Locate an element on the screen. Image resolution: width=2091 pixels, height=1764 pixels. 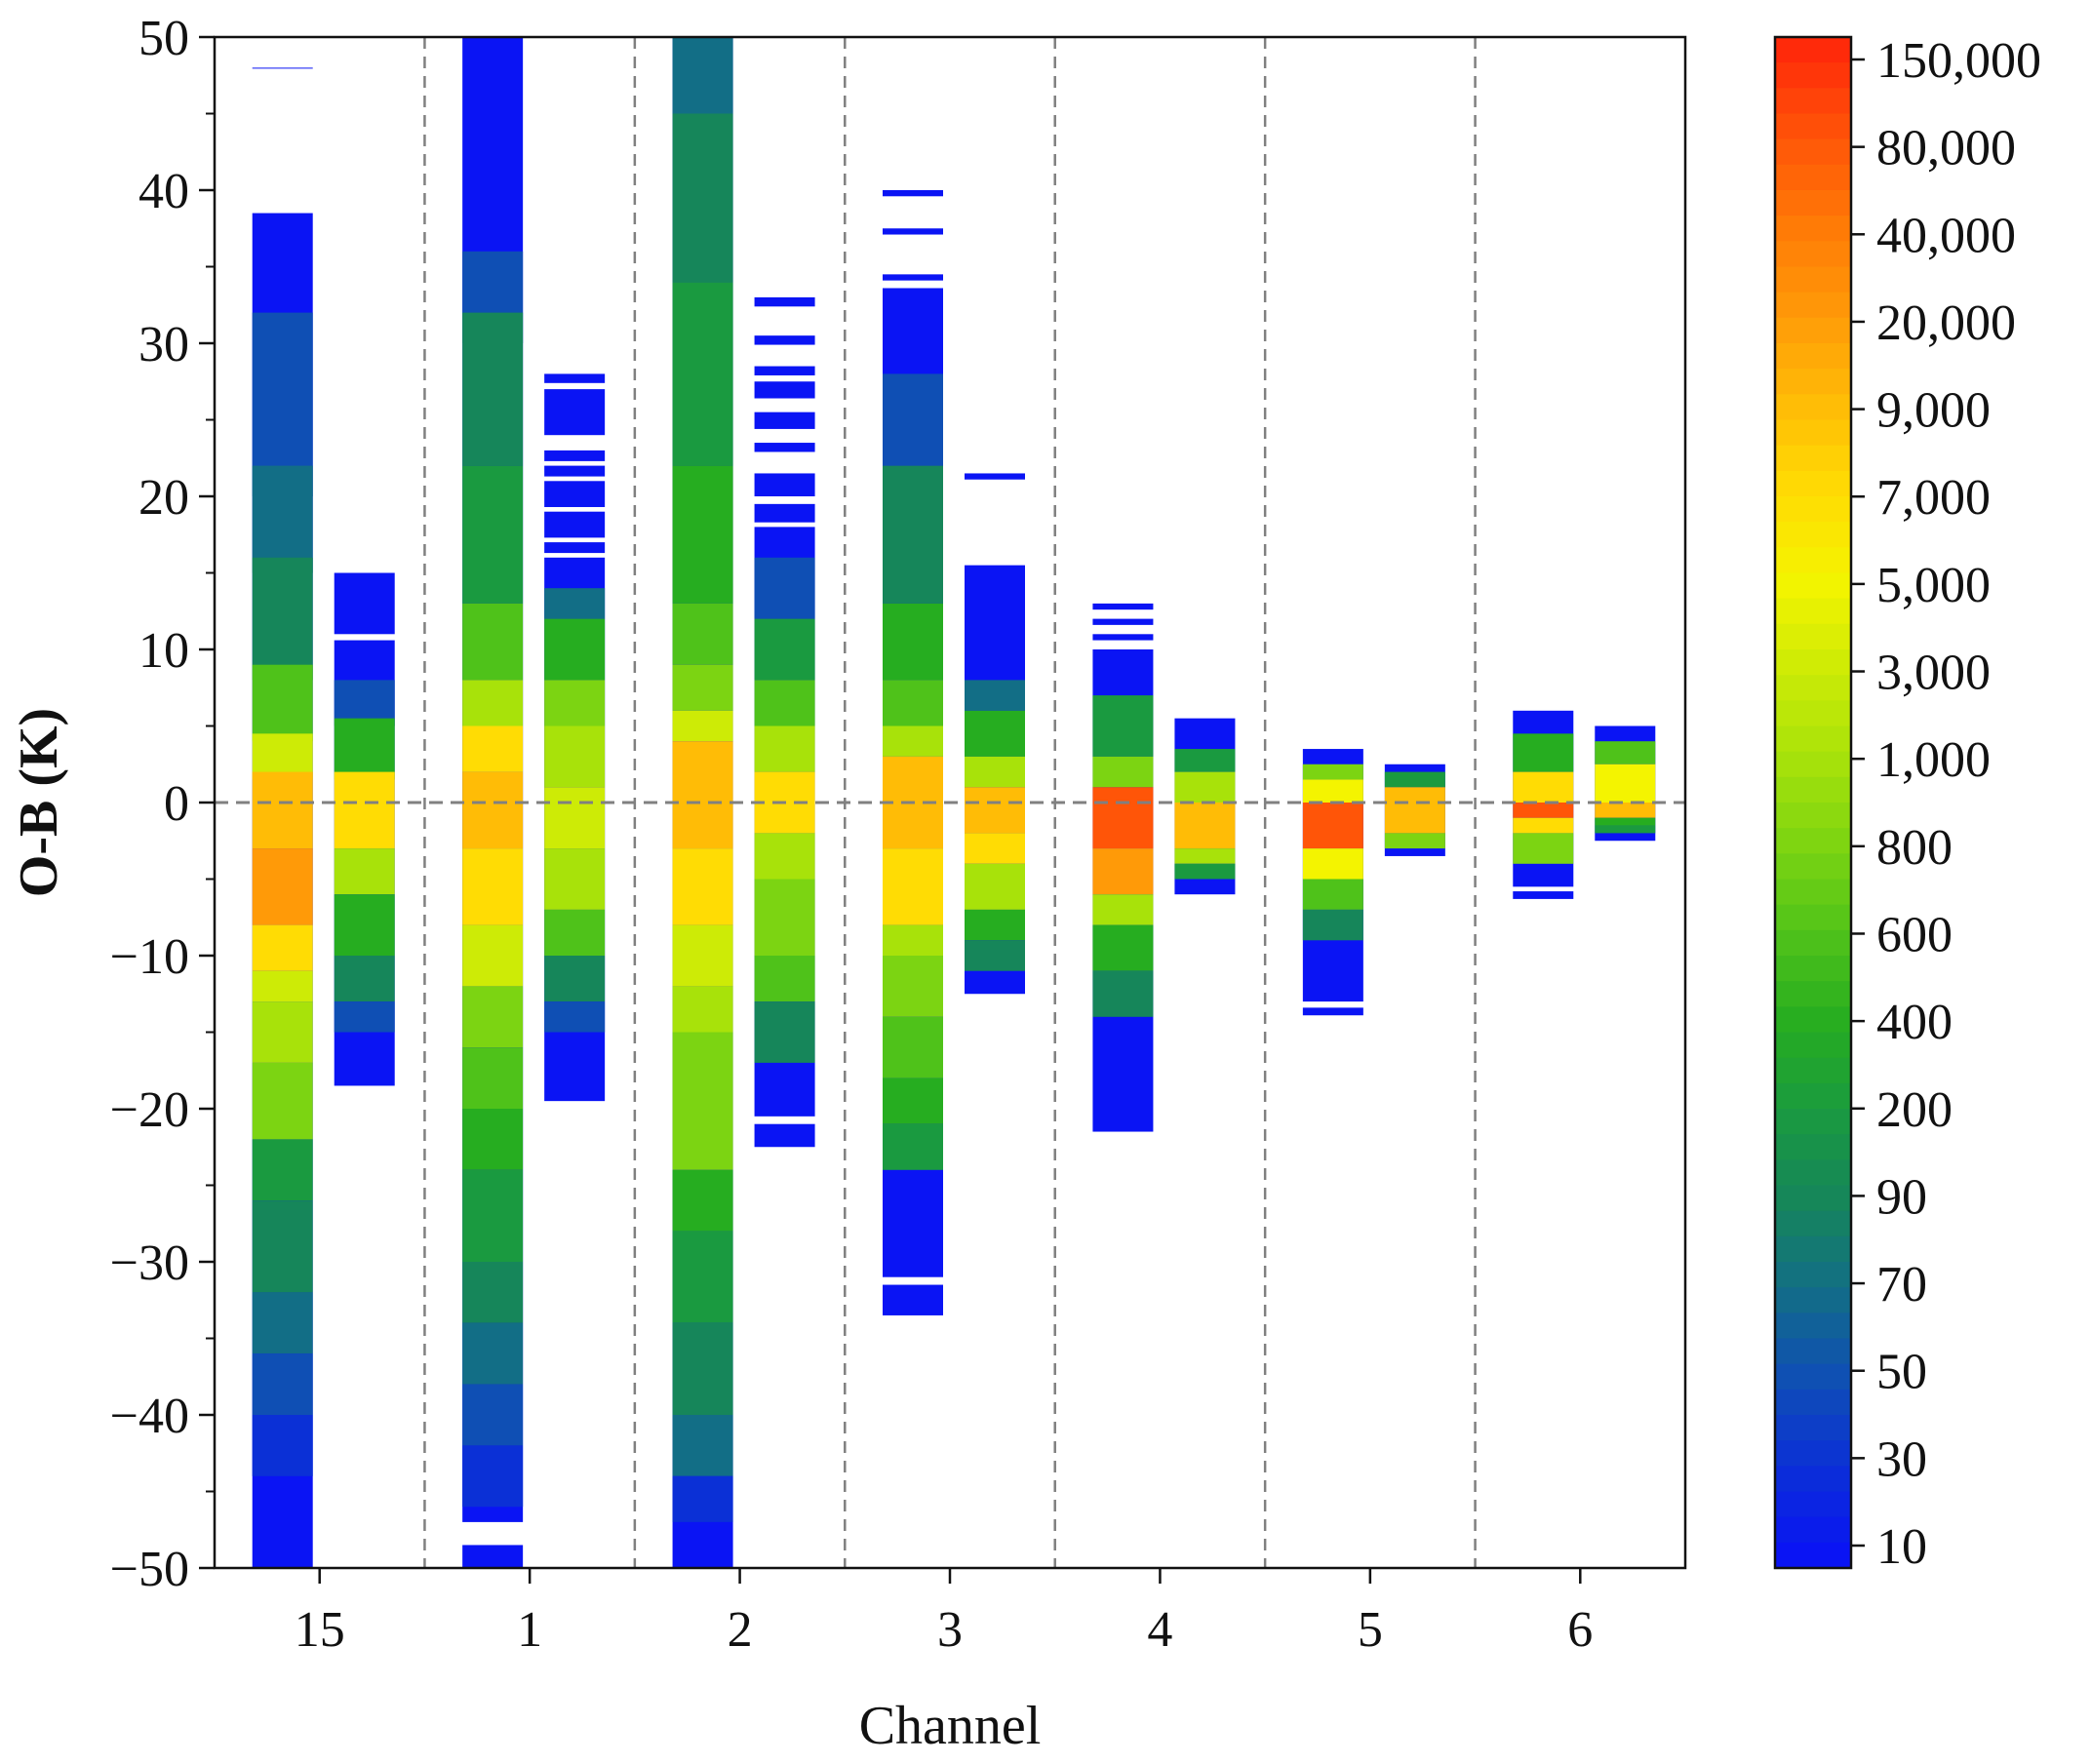
colorbar-tick-label: 7,000 is located at coordinates (1933, 498).